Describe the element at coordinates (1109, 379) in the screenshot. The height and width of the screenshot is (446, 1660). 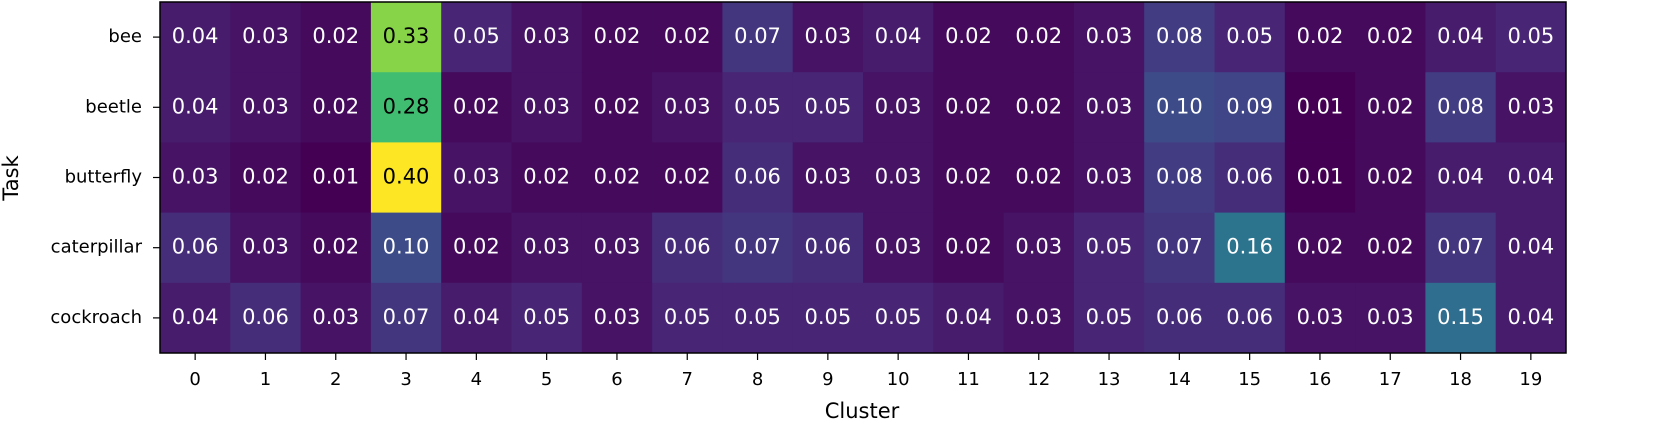
I see `x-tick-label: 13` at that location.